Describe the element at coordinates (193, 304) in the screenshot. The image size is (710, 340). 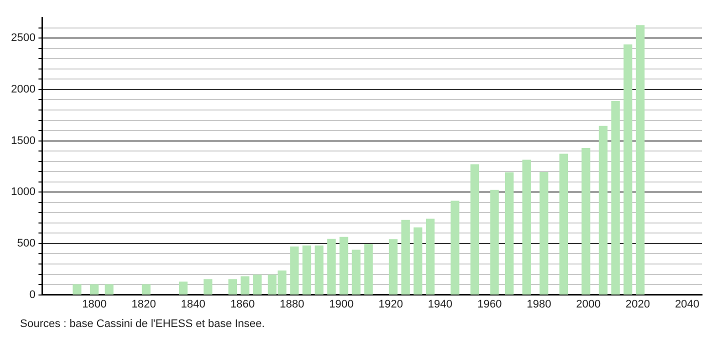
I see `x-tick-label: 1840` at that location.